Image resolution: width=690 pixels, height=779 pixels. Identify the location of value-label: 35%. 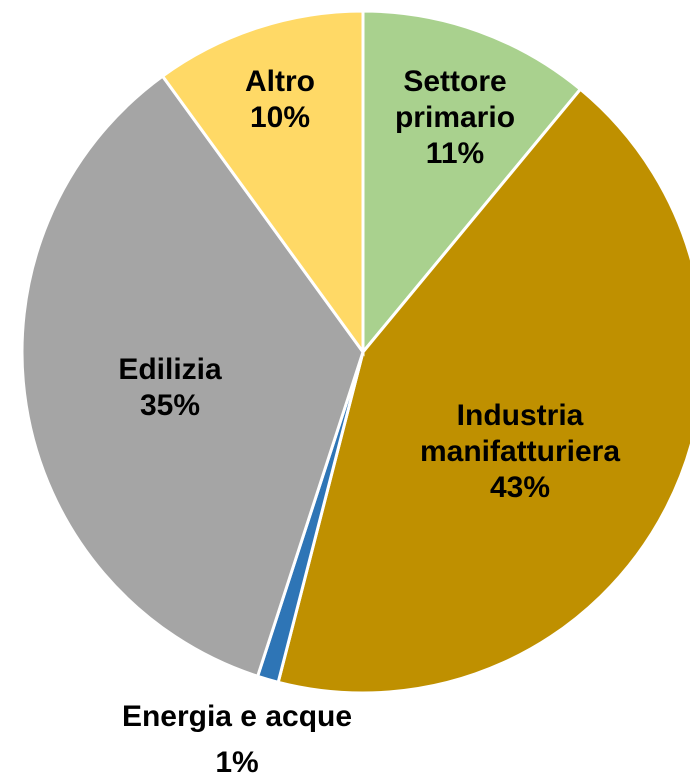
(170, 405).